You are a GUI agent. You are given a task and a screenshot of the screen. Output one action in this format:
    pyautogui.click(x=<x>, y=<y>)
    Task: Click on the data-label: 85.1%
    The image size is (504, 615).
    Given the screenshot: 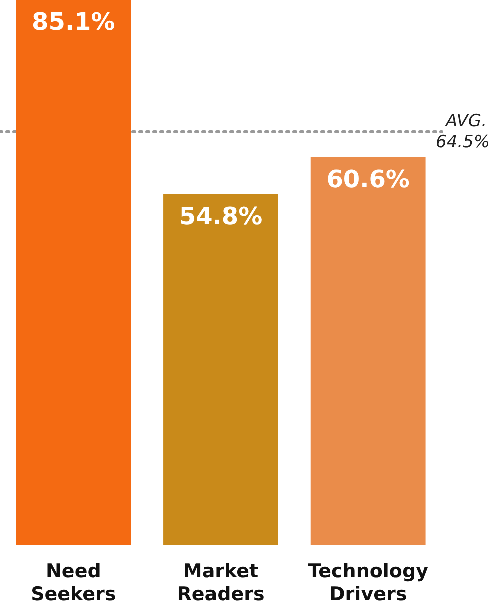 What is the action you would take?
    pyautogui.click(x=74, y=22)
    